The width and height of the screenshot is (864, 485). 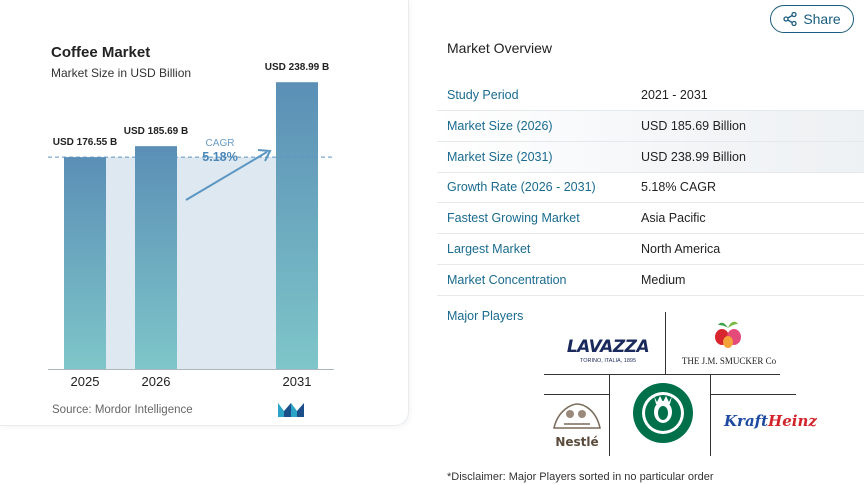 What do you see at coordinates (156, 257) in the screenshot?
I see `bar-2026` at bounding box center [156, 257].